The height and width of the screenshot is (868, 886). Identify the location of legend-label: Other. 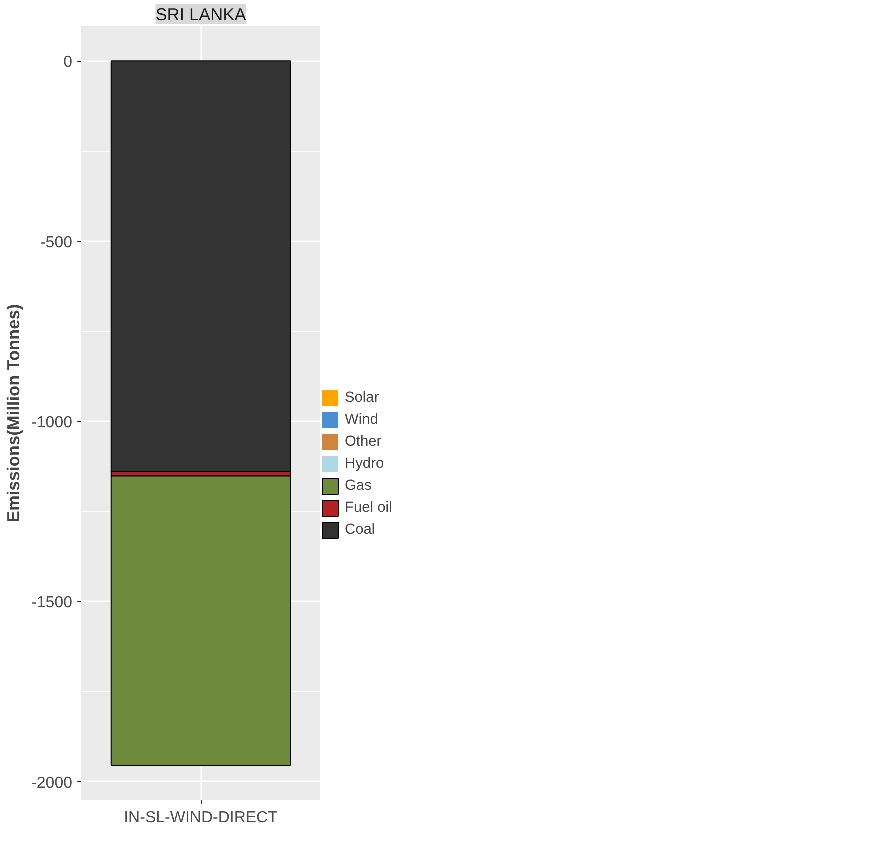
(363, 442).